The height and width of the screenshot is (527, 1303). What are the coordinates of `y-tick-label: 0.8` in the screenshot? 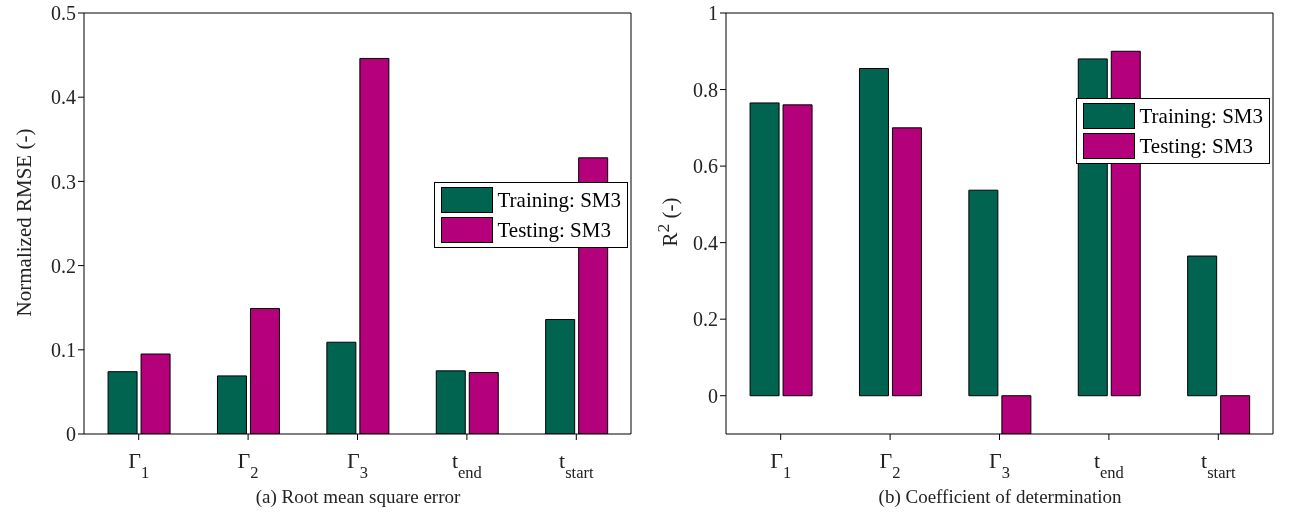 It's located at (705, 89).